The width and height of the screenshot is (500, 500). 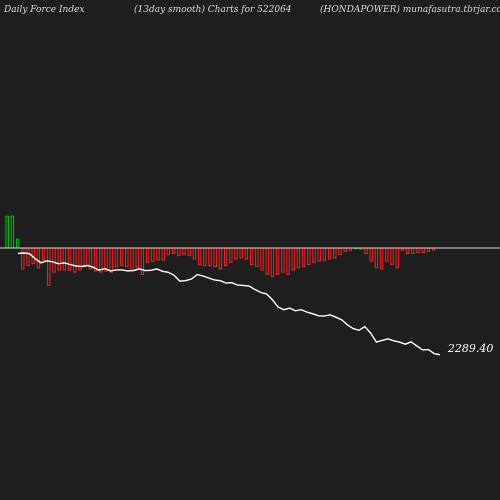 I want to click on chart-title-left: Daily Force Index, so click(x=44, y=10).